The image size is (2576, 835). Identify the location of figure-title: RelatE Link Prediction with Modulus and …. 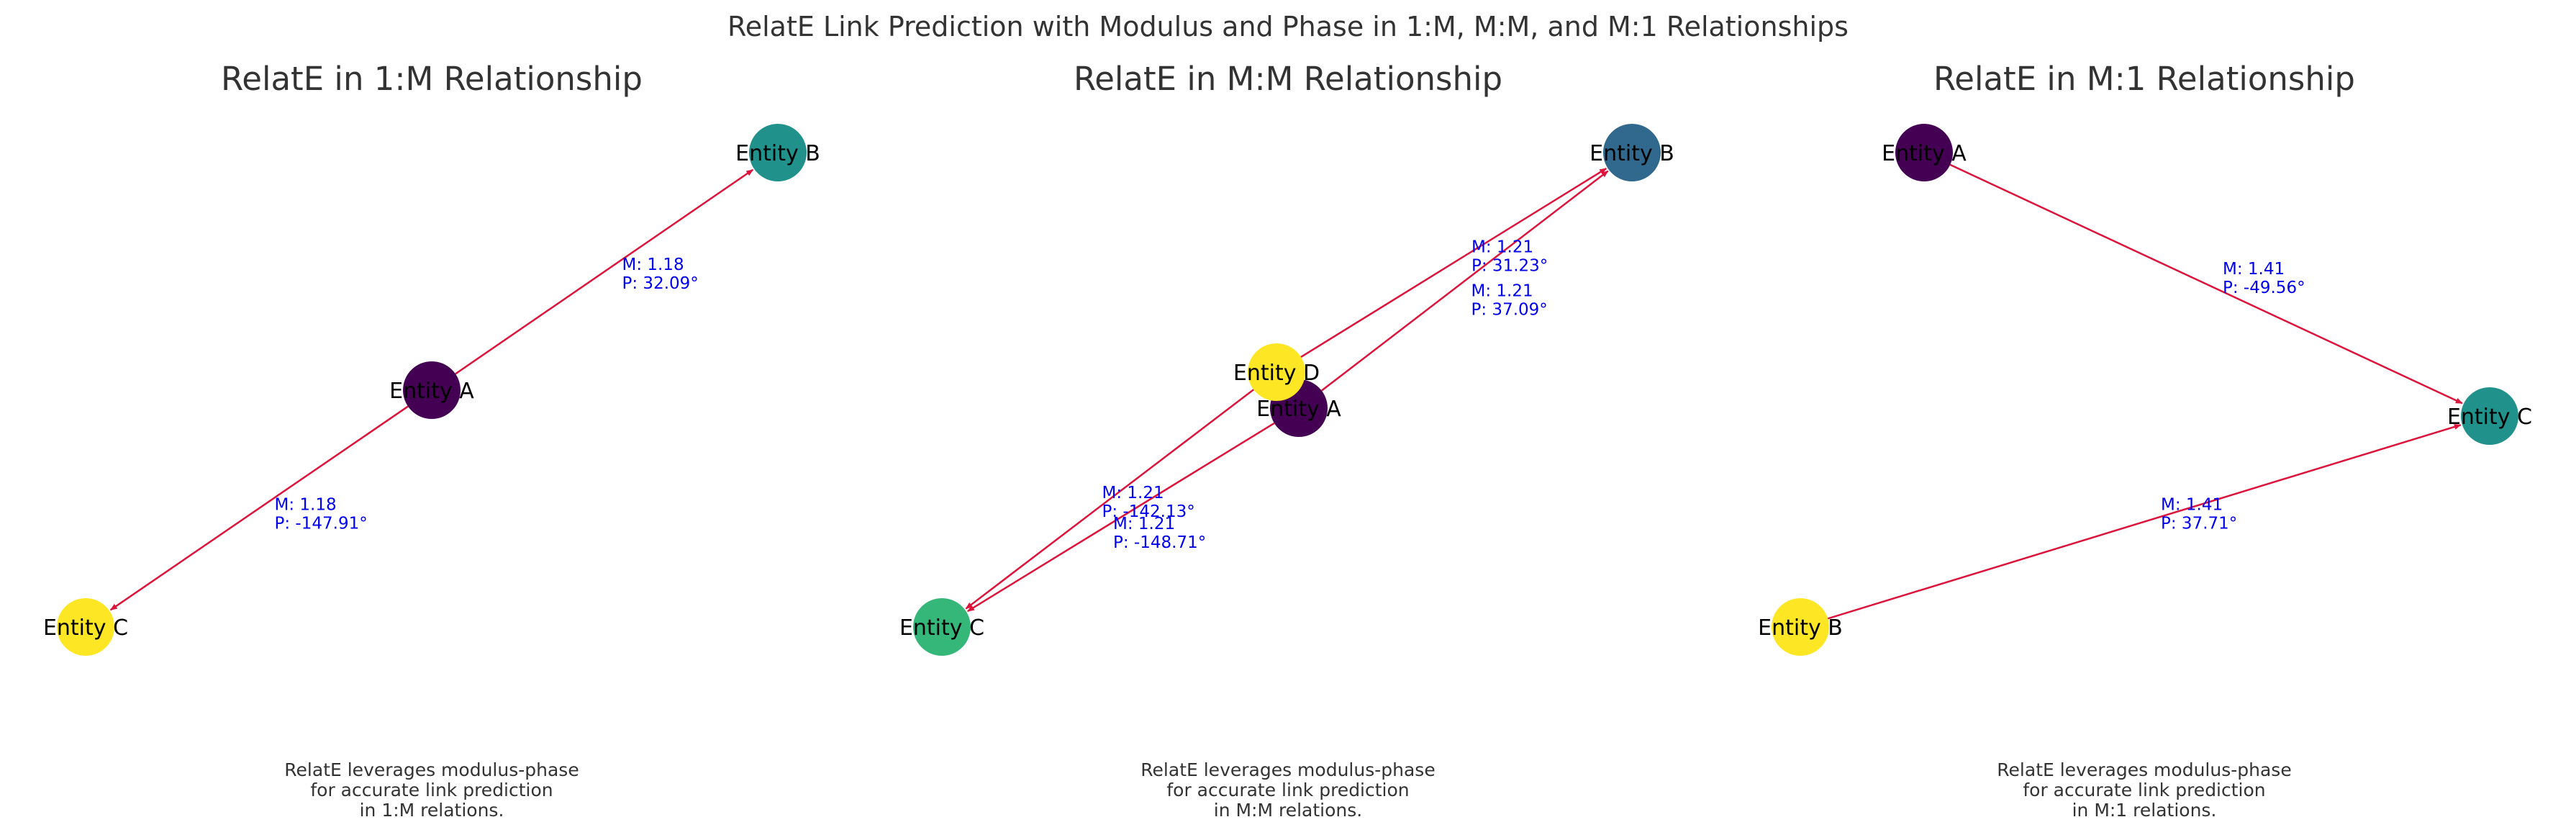
(1288, 26).